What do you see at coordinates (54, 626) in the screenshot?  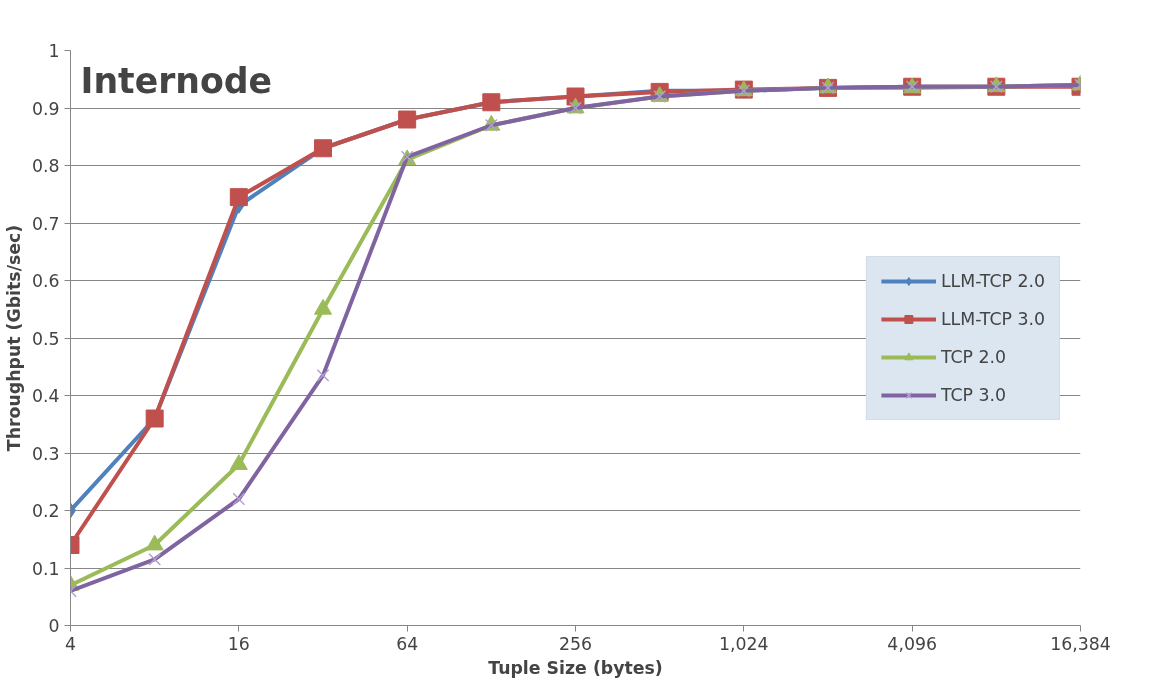 I see `y-tick-label: 0` at bounding box center [54, 626].